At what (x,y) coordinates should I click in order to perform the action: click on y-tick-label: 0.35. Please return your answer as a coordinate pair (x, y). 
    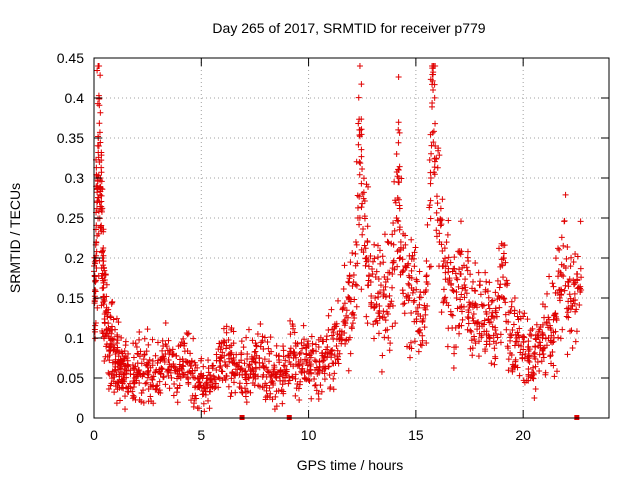
    Looking at the image, I should click on (70, 138).